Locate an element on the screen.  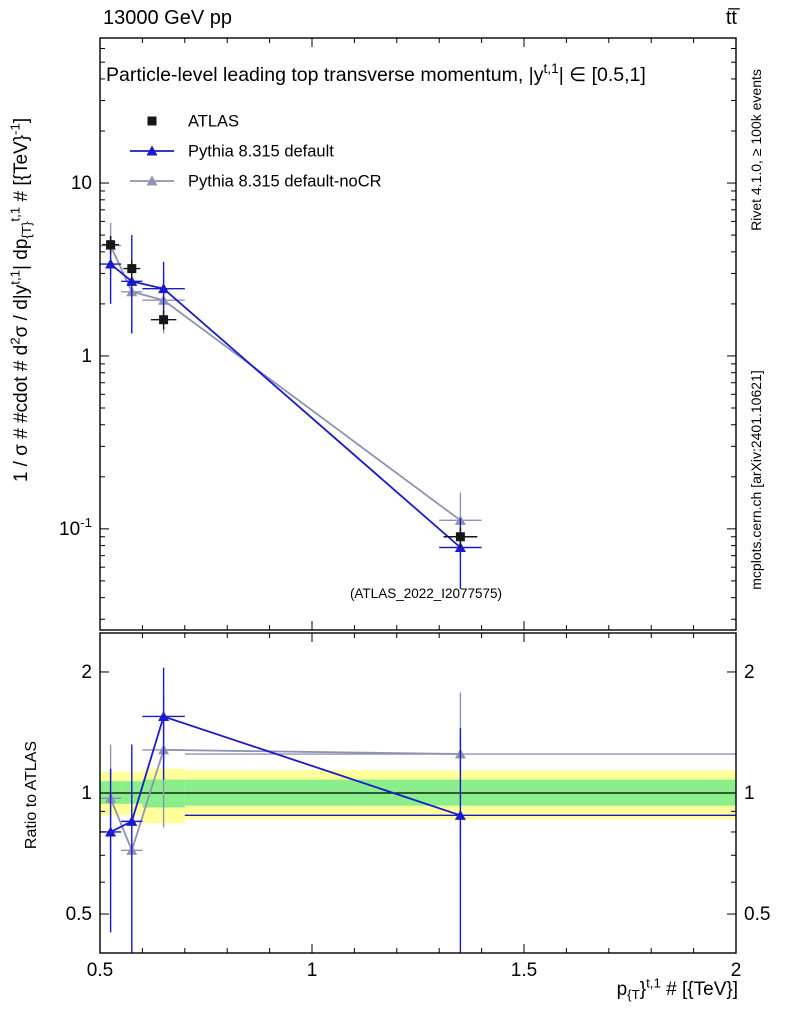
legend-item-atlas: ATLAS is located at coordinates (193, 122).